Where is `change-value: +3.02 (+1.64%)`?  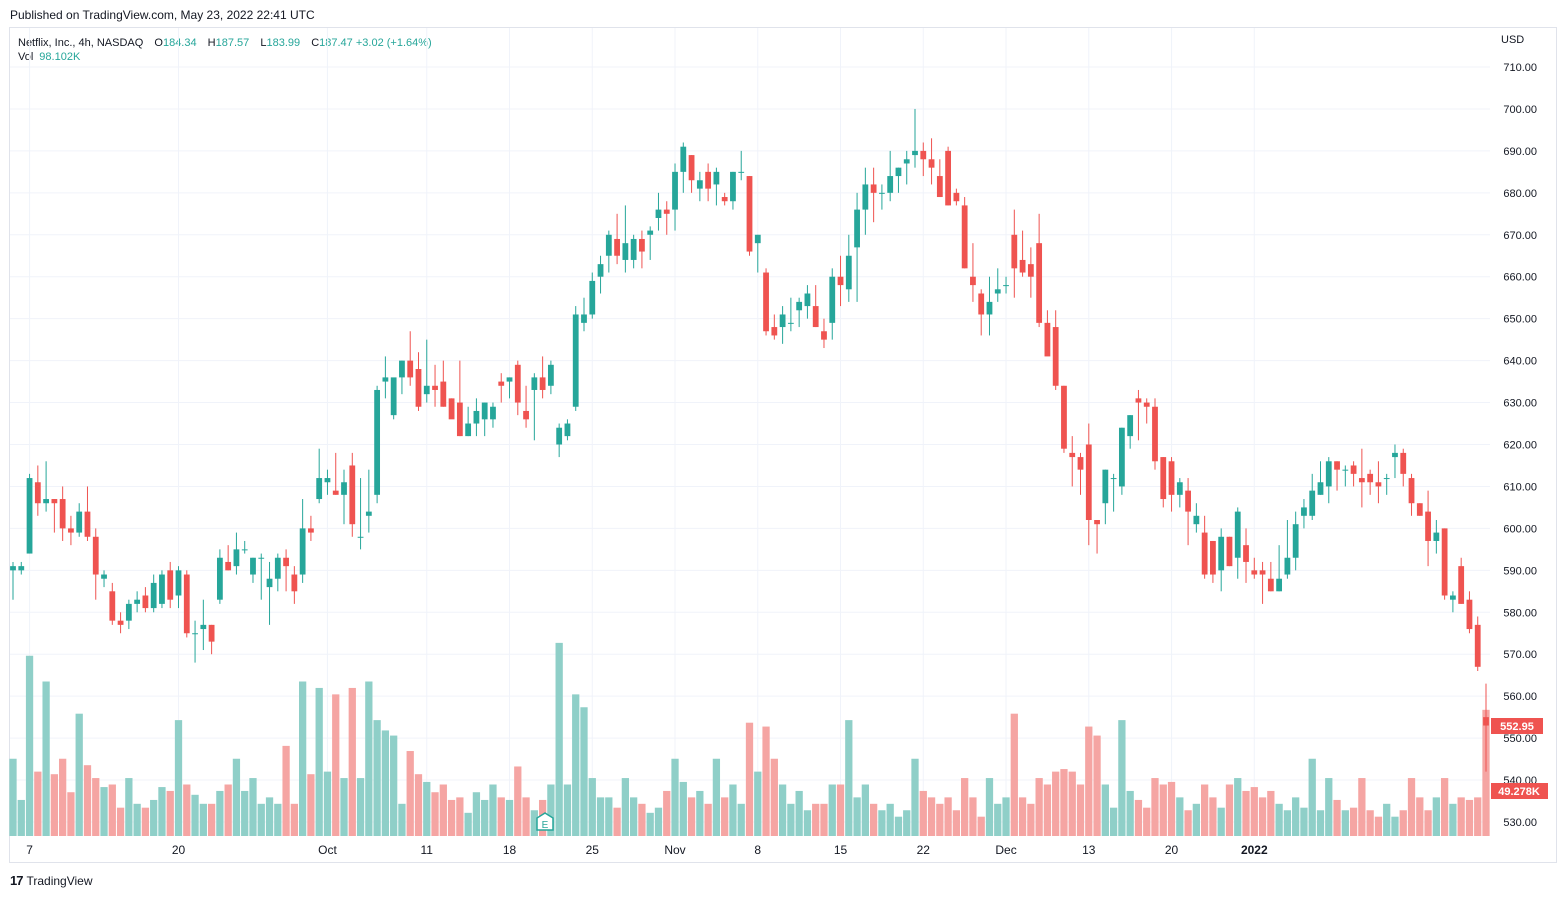
change-value: +3.02 (+1.64%) is located at coordinates (393, 43).